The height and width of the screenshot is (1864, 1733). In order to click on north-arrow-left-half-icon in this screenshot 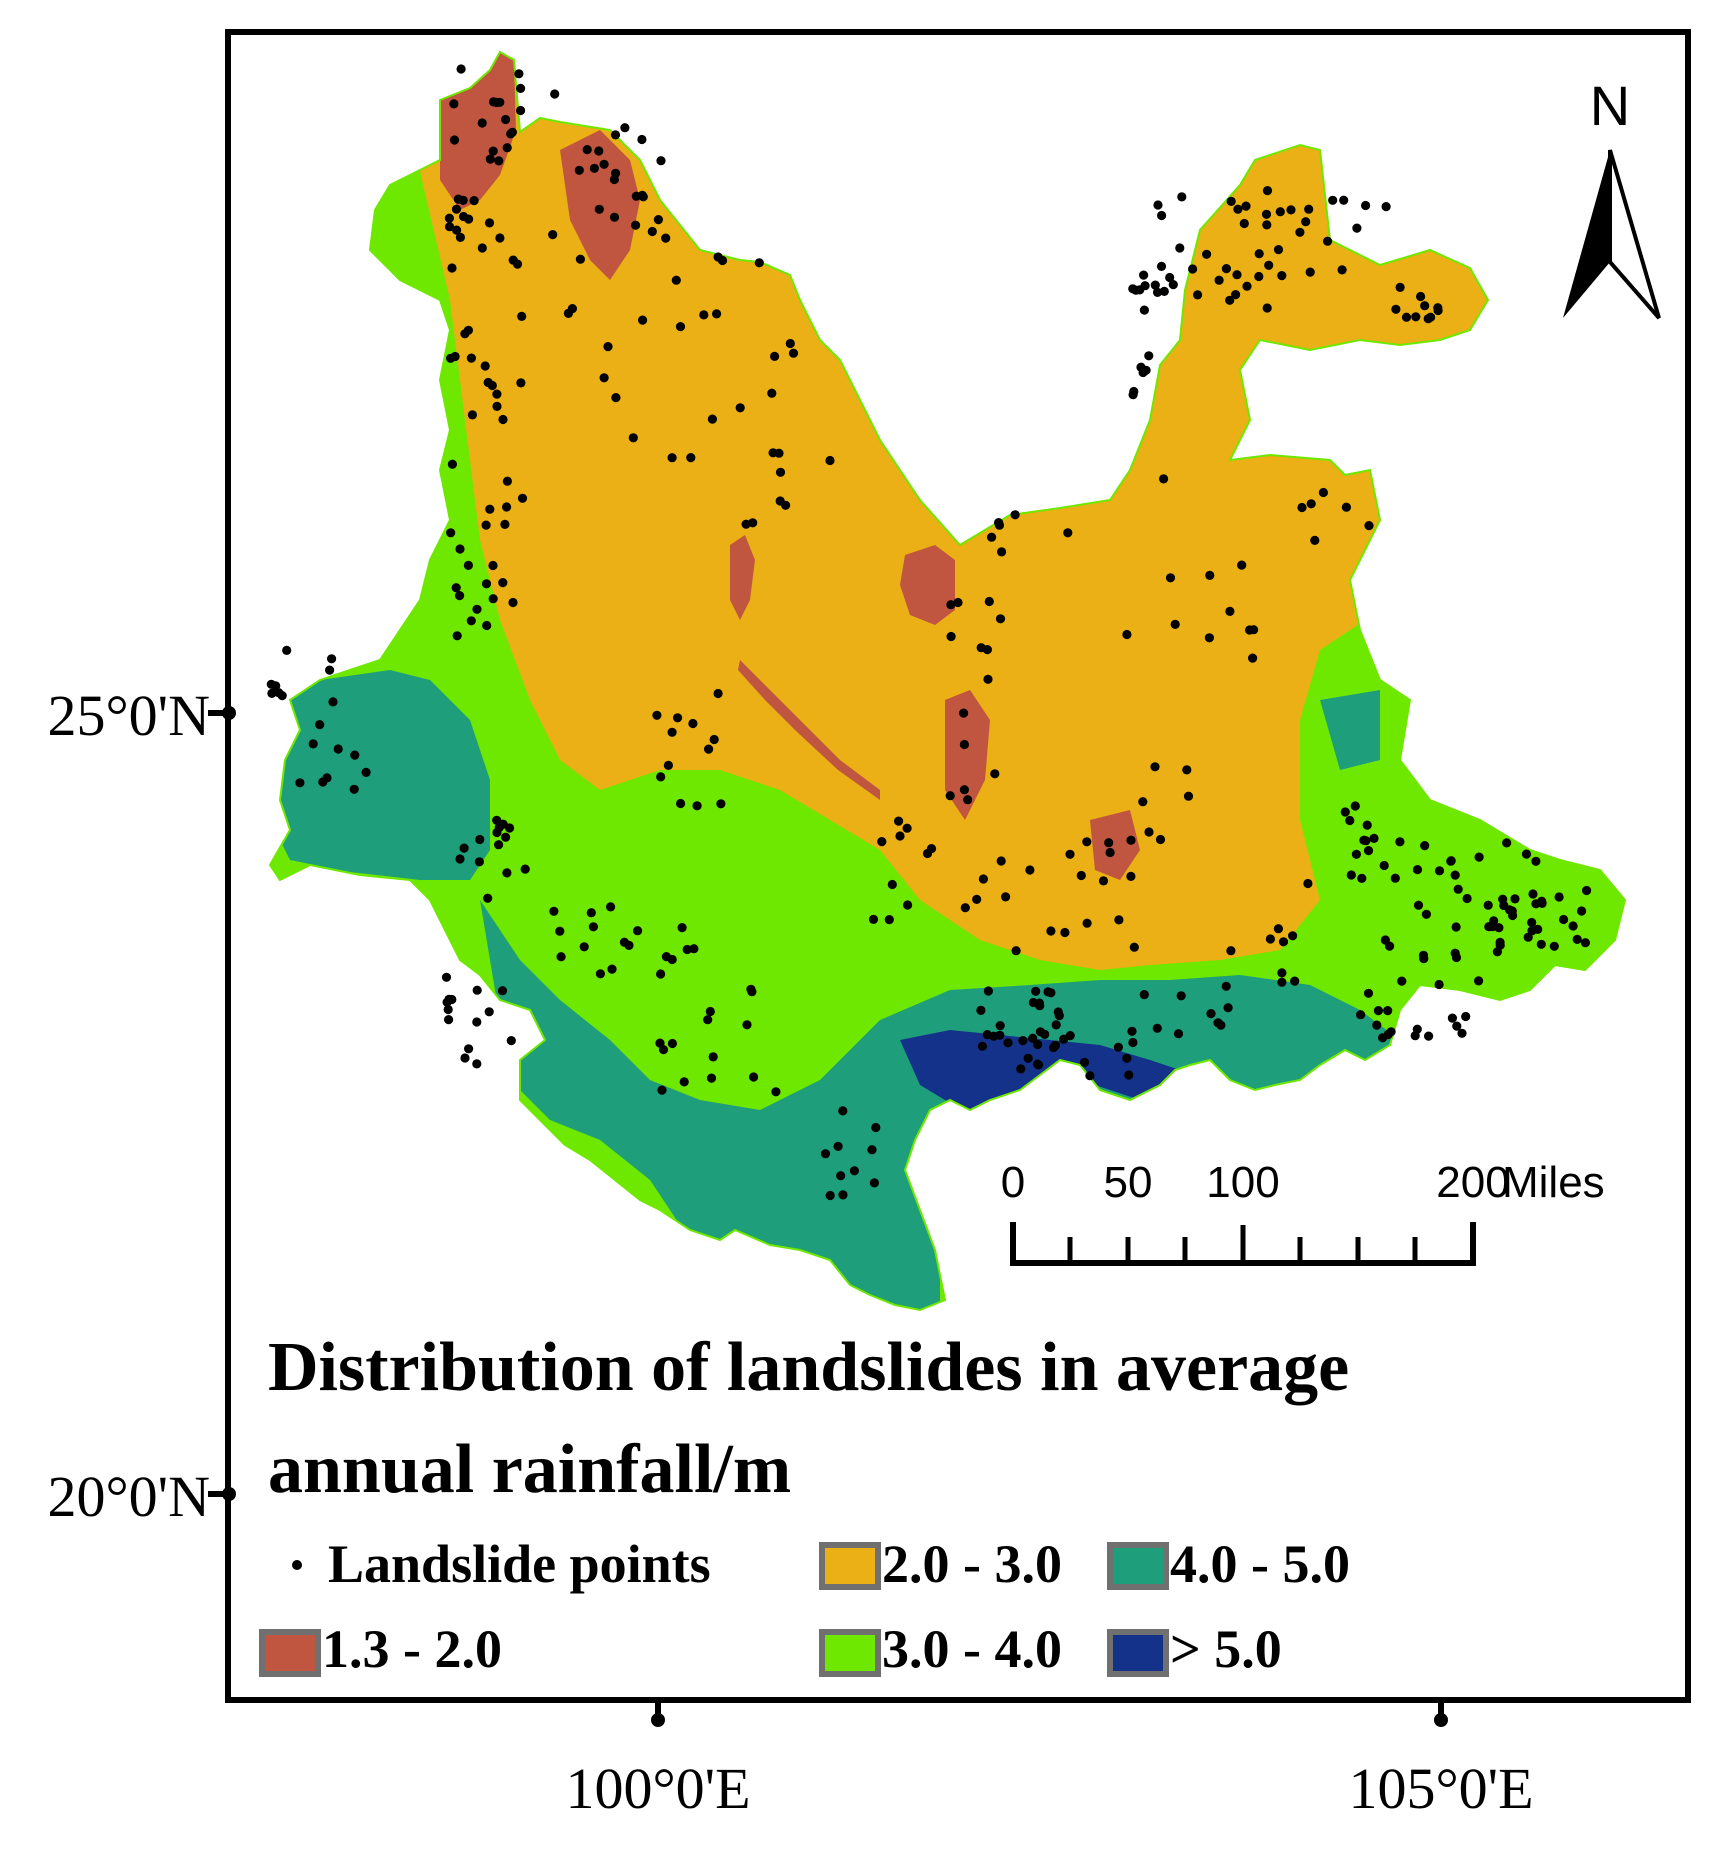, I will do `click(1586, 234)`.